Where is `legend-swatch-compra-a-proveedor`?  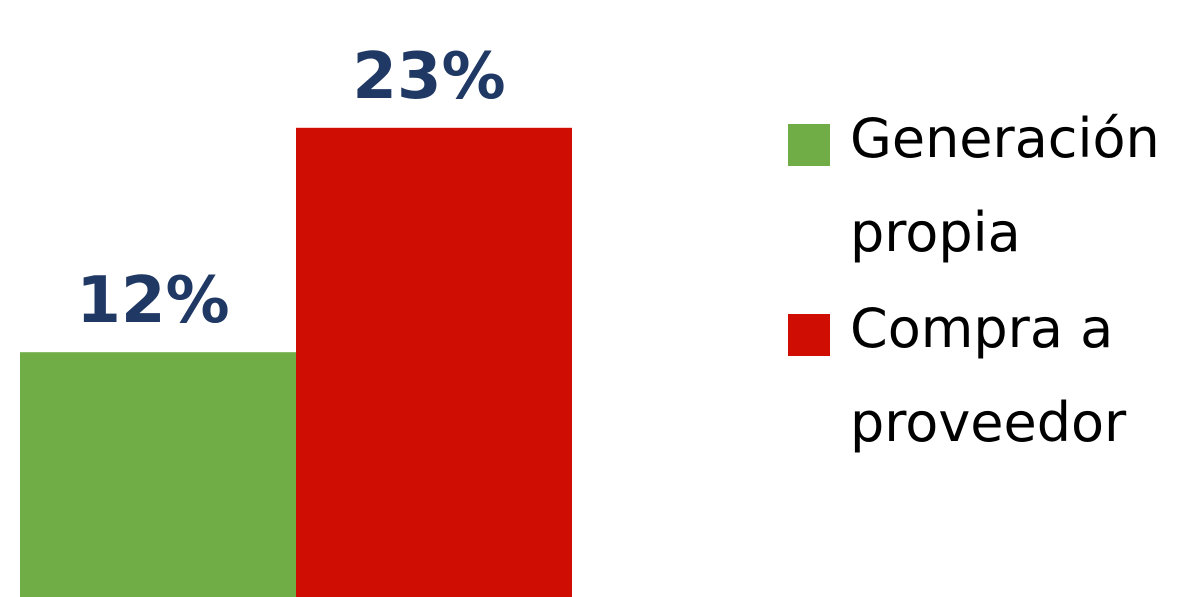
legend-swatch-compra-a-proveedor is located at coordinates (809, 335).